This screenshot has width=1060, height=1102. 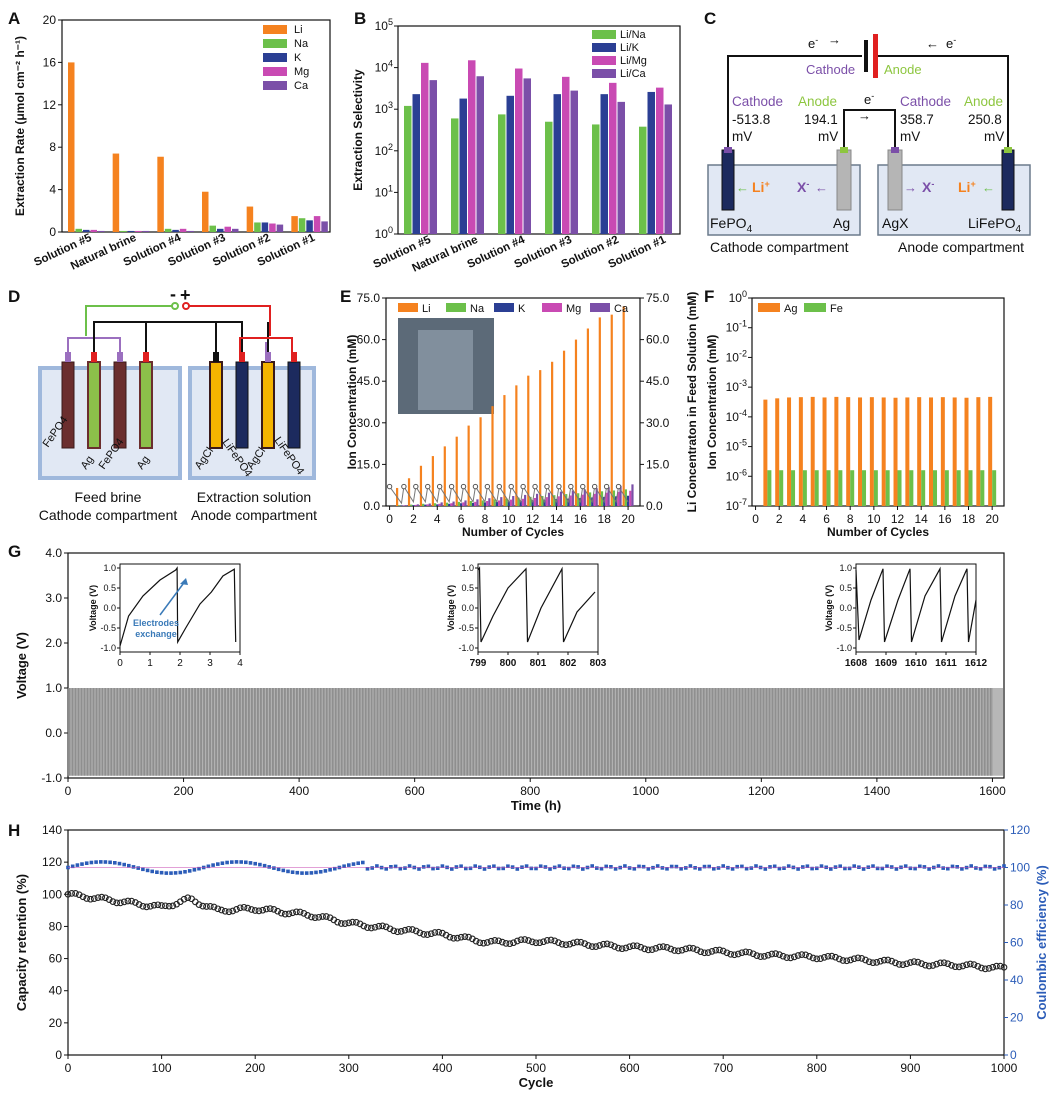 What do you see at coordinates (874, 519) in the screenshot?
I see `f-xtick-label-5: 10` at bounding box center [874, 519].